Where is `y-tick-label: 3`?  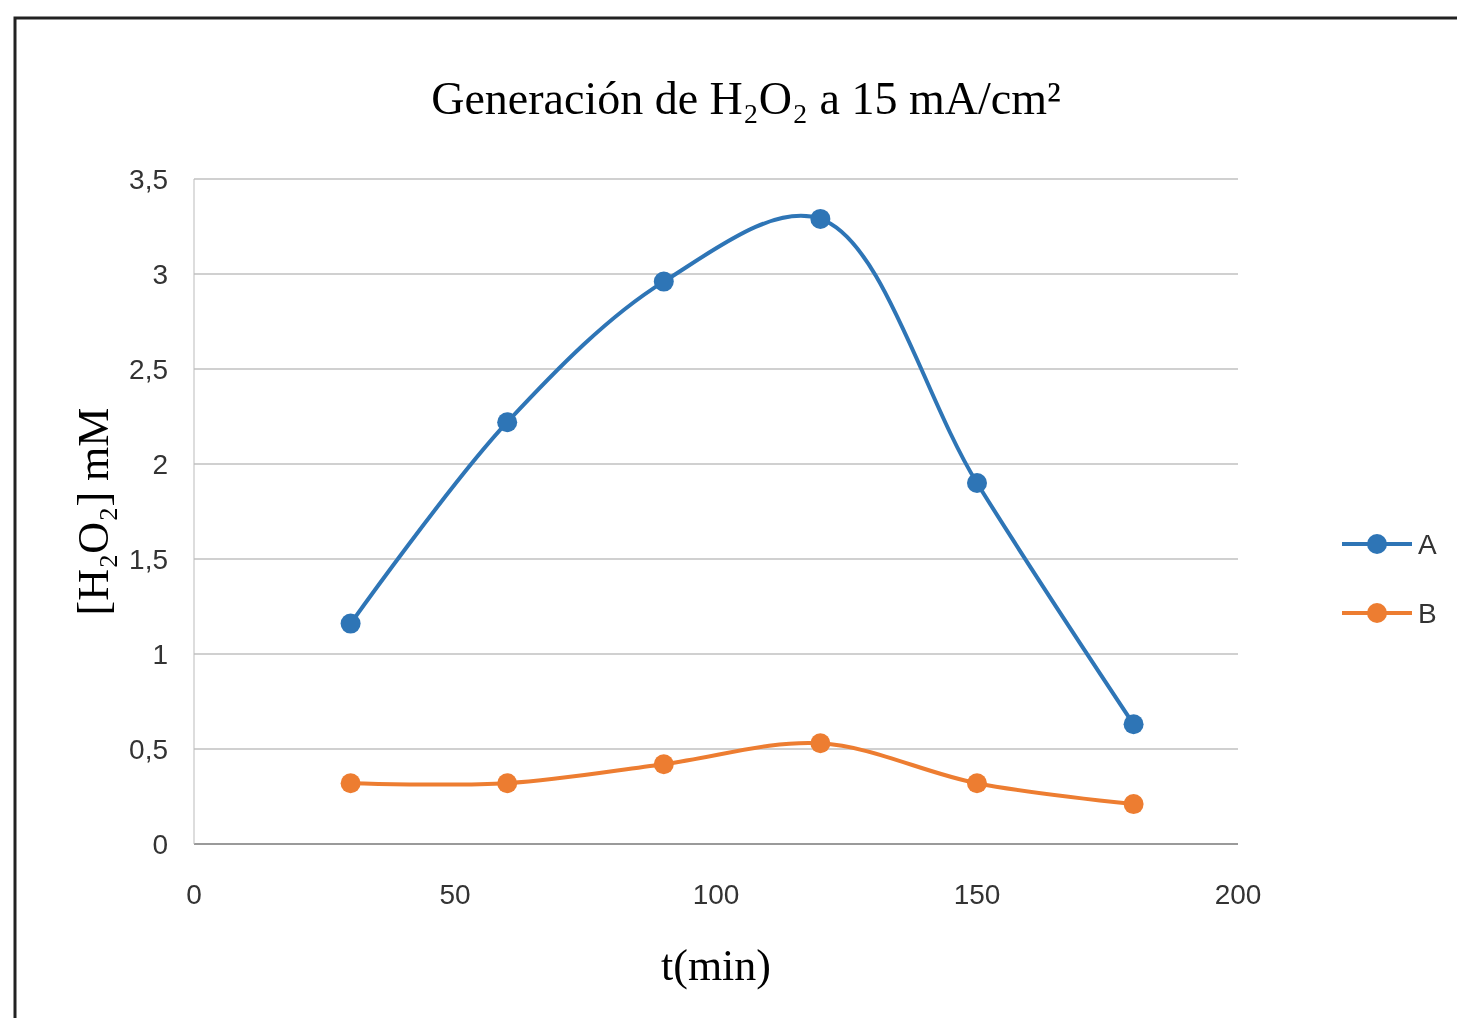
y-tick-label: 3 is located at coordinates (160, 274).